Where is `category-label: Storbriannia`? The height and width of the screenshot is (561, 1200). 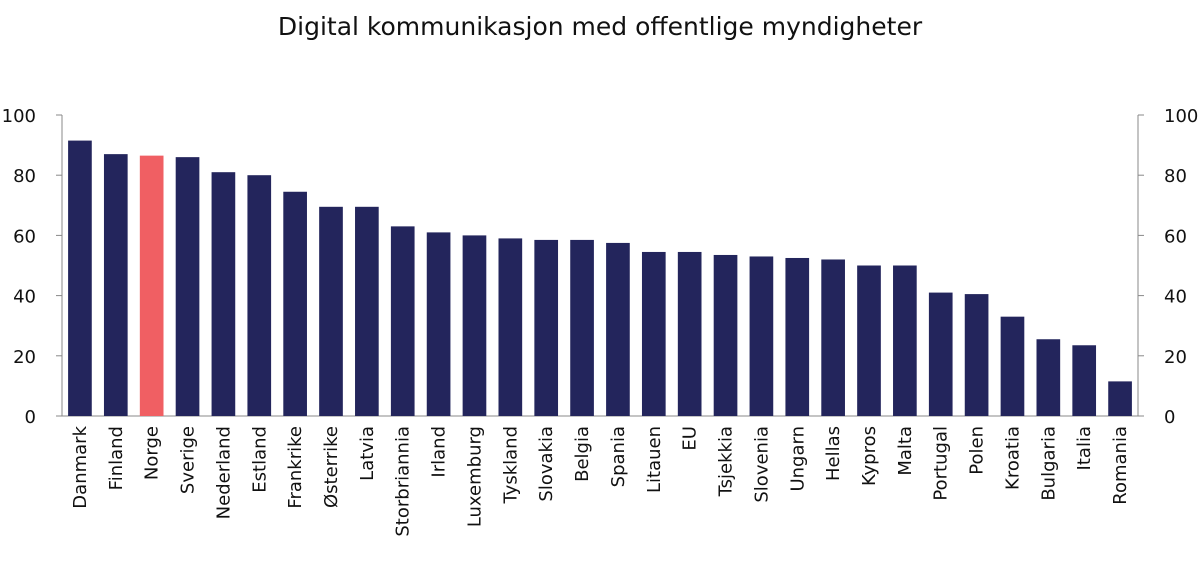 category-label: Storbriannia is located at coordinates (403, 481).